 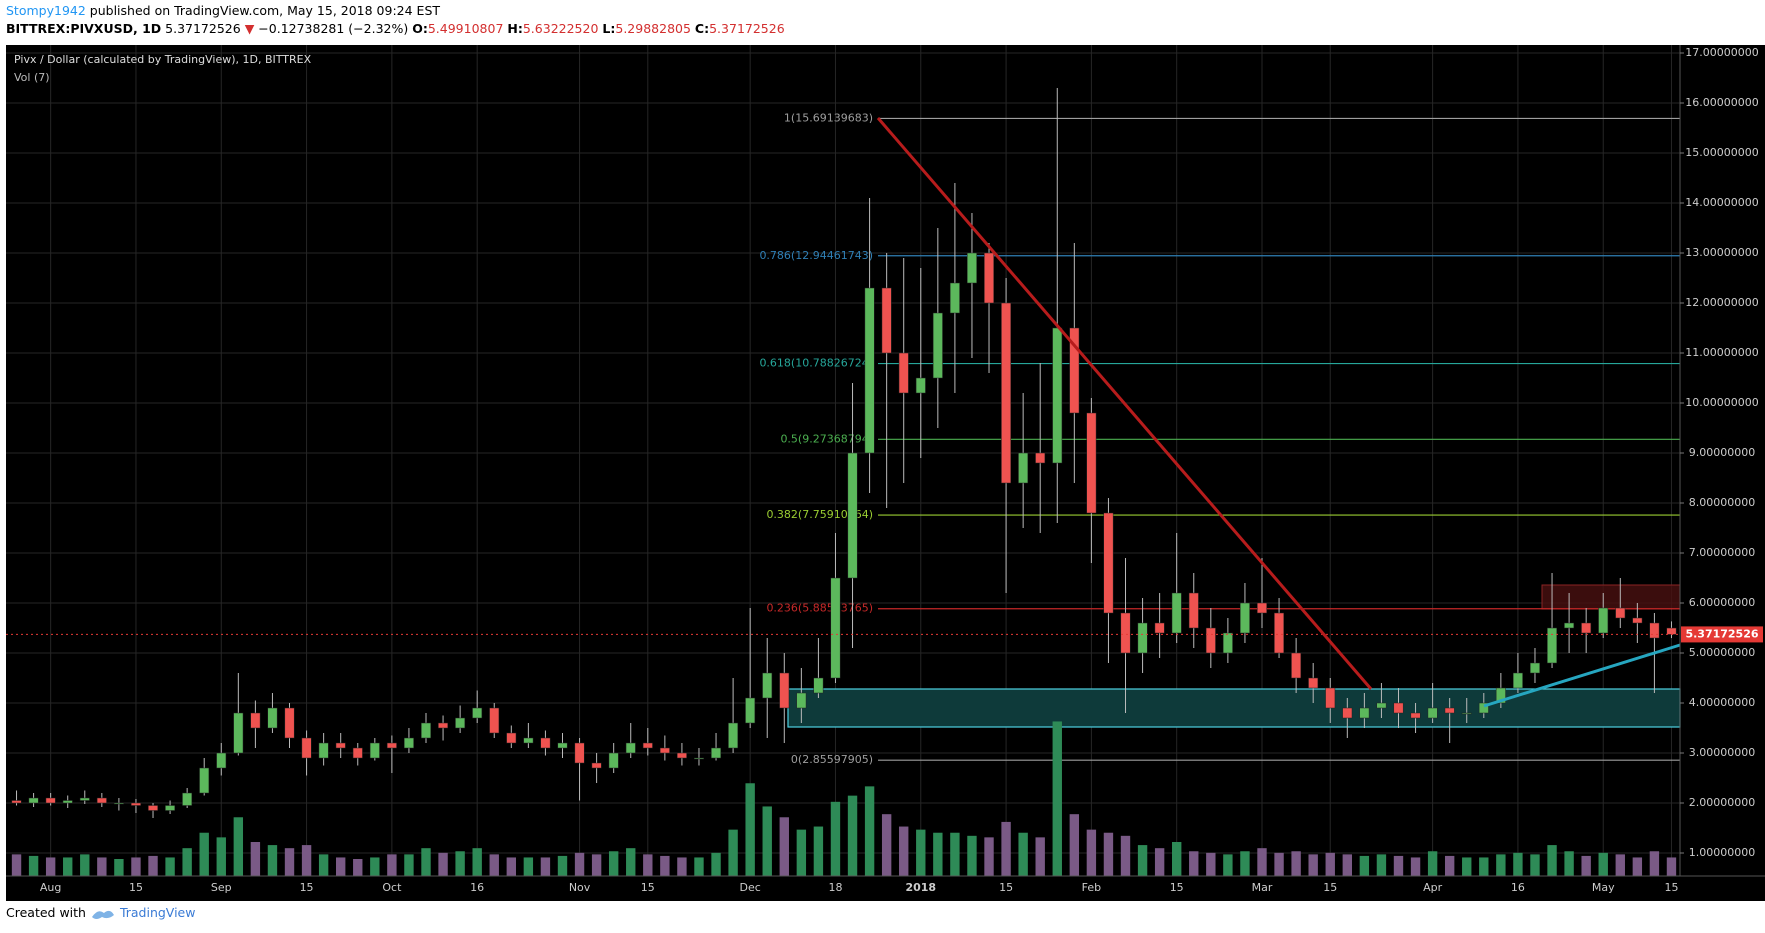 What do you see at coordinates (1722, 652) in the screenshot?
I see `y-tick-label: 5.00000000` at bounding box center [1722, 652].